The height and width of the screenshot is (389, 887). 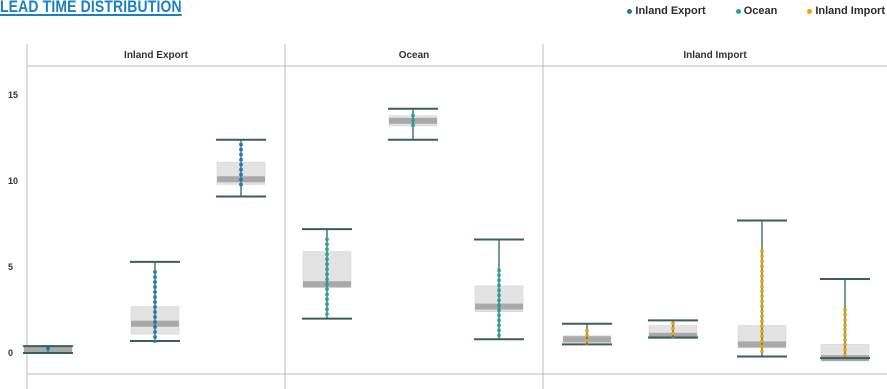 I want to click on y-tick-label: 15, so click(x=13, y=95).